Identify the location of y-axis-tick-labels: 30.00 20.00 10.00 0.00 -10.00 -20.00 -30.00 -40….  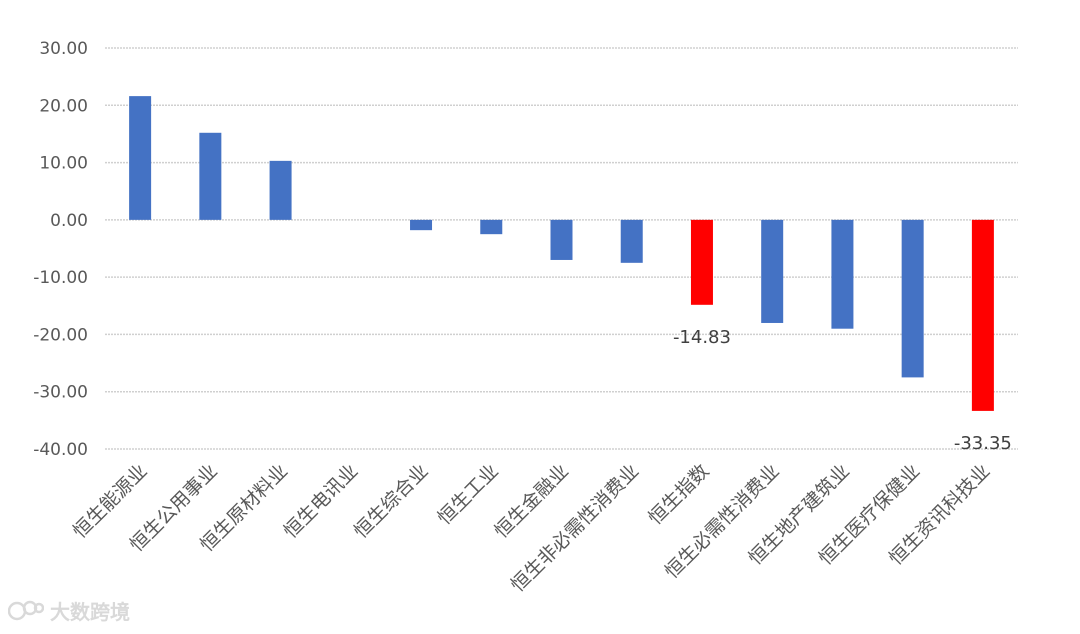
(60, 249).